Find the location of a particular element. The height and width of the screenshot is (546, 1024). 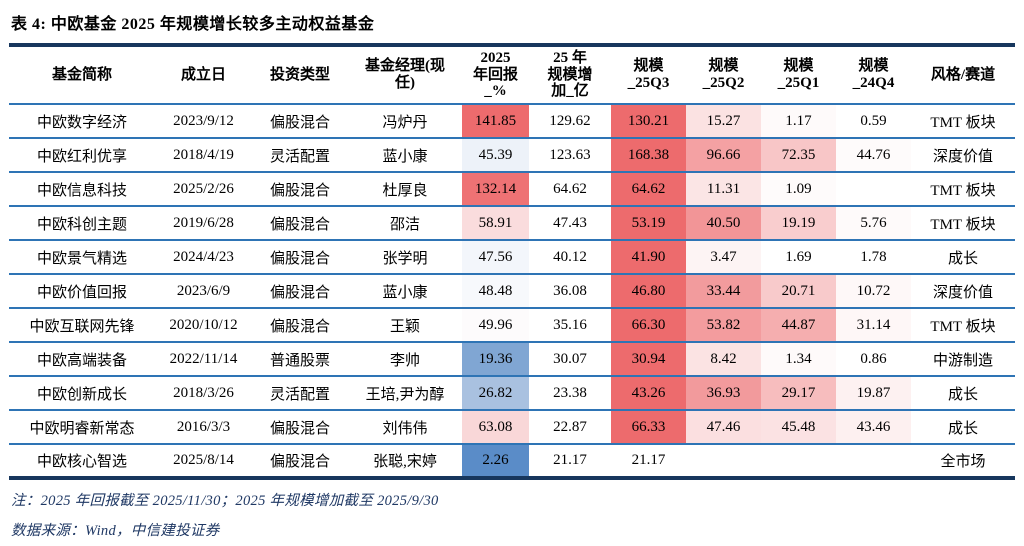

table-cell: 22.87 is located at coordinates (570, 426).